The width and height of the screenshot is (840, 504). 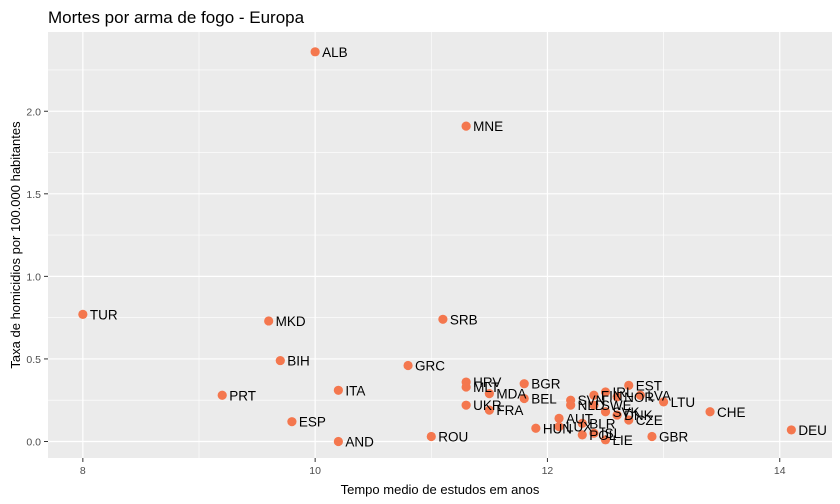 I want to click on point-label-bgr: BGR, so click(x=546, y=384).